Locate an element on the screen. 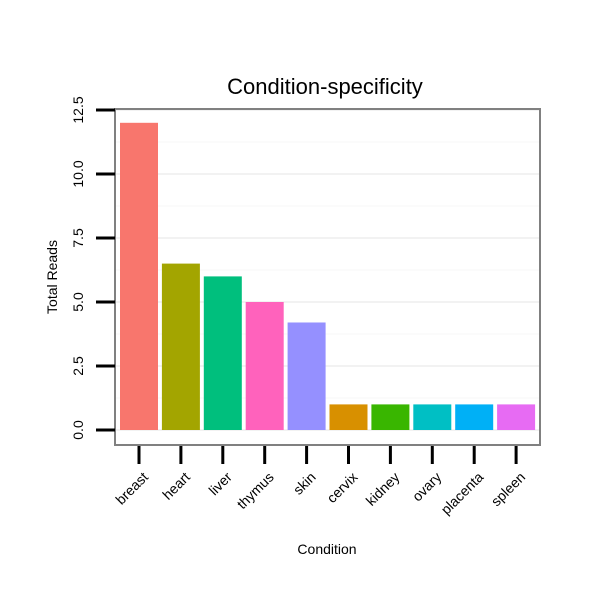 Image resolution: width=600 pixels, height=600 pixels. x-tick-label: placenta is located at coordinates (462, 493).